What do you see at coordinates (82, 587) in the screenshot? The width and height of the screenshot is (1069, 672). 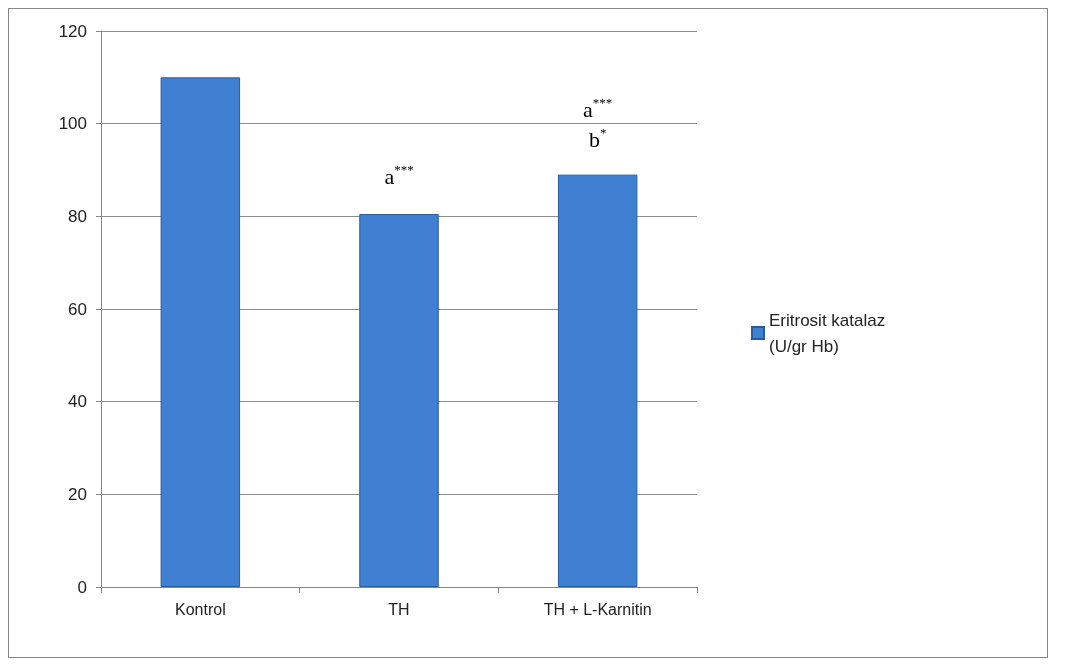 I see `y-tick-label: 0` at bounding box center [82, 587].